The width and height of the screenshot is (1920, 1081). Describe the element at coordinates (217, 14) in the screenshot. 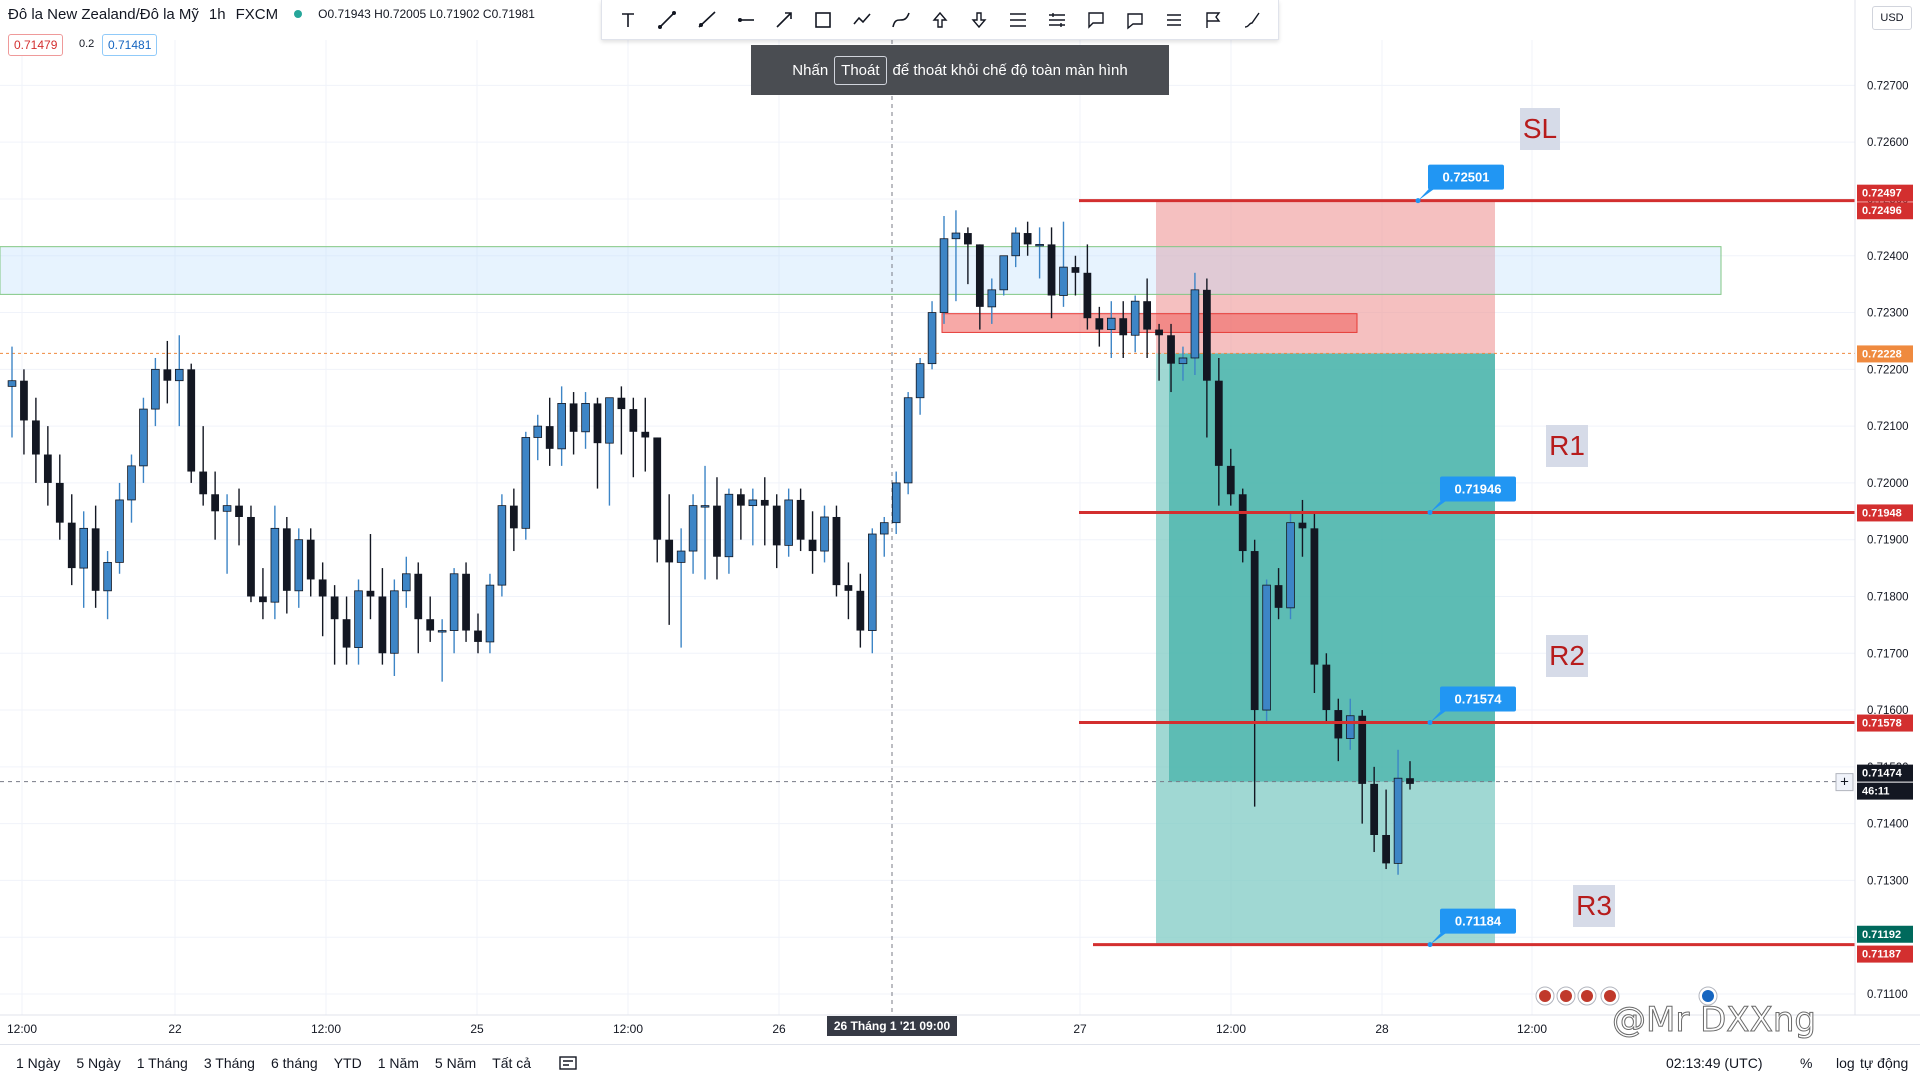

I see `timeframe: 1h` at that location.